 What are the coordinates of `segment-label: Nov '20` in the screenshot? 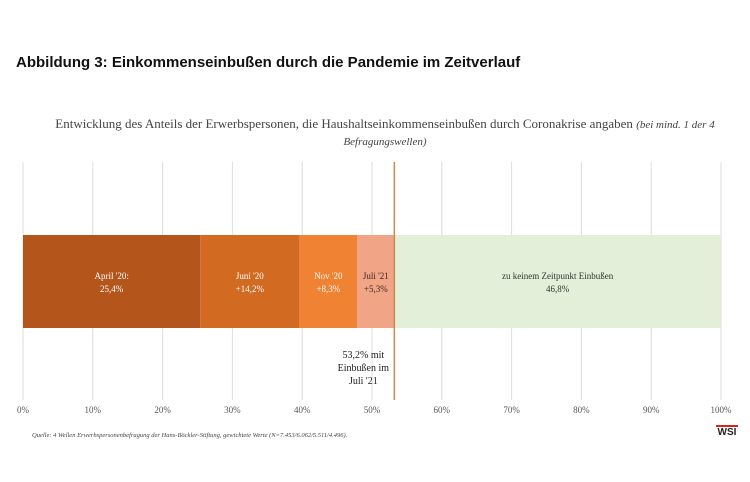 It's located at (328, 276).